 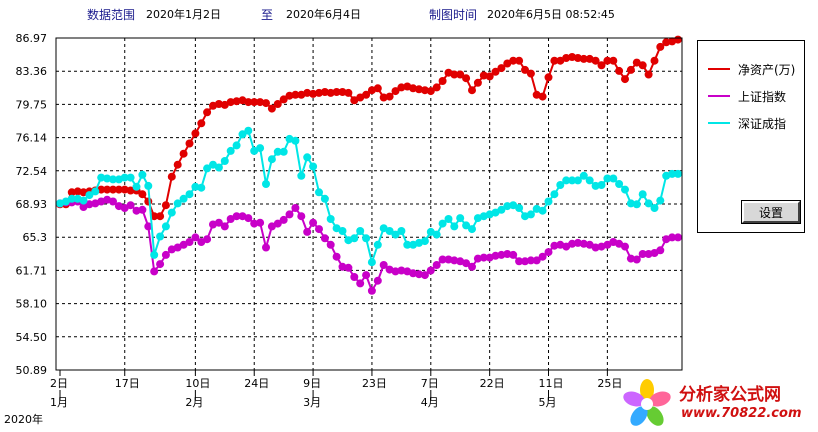 I want to click on y-tick-label: 58.10, so click(x=32, y=304).